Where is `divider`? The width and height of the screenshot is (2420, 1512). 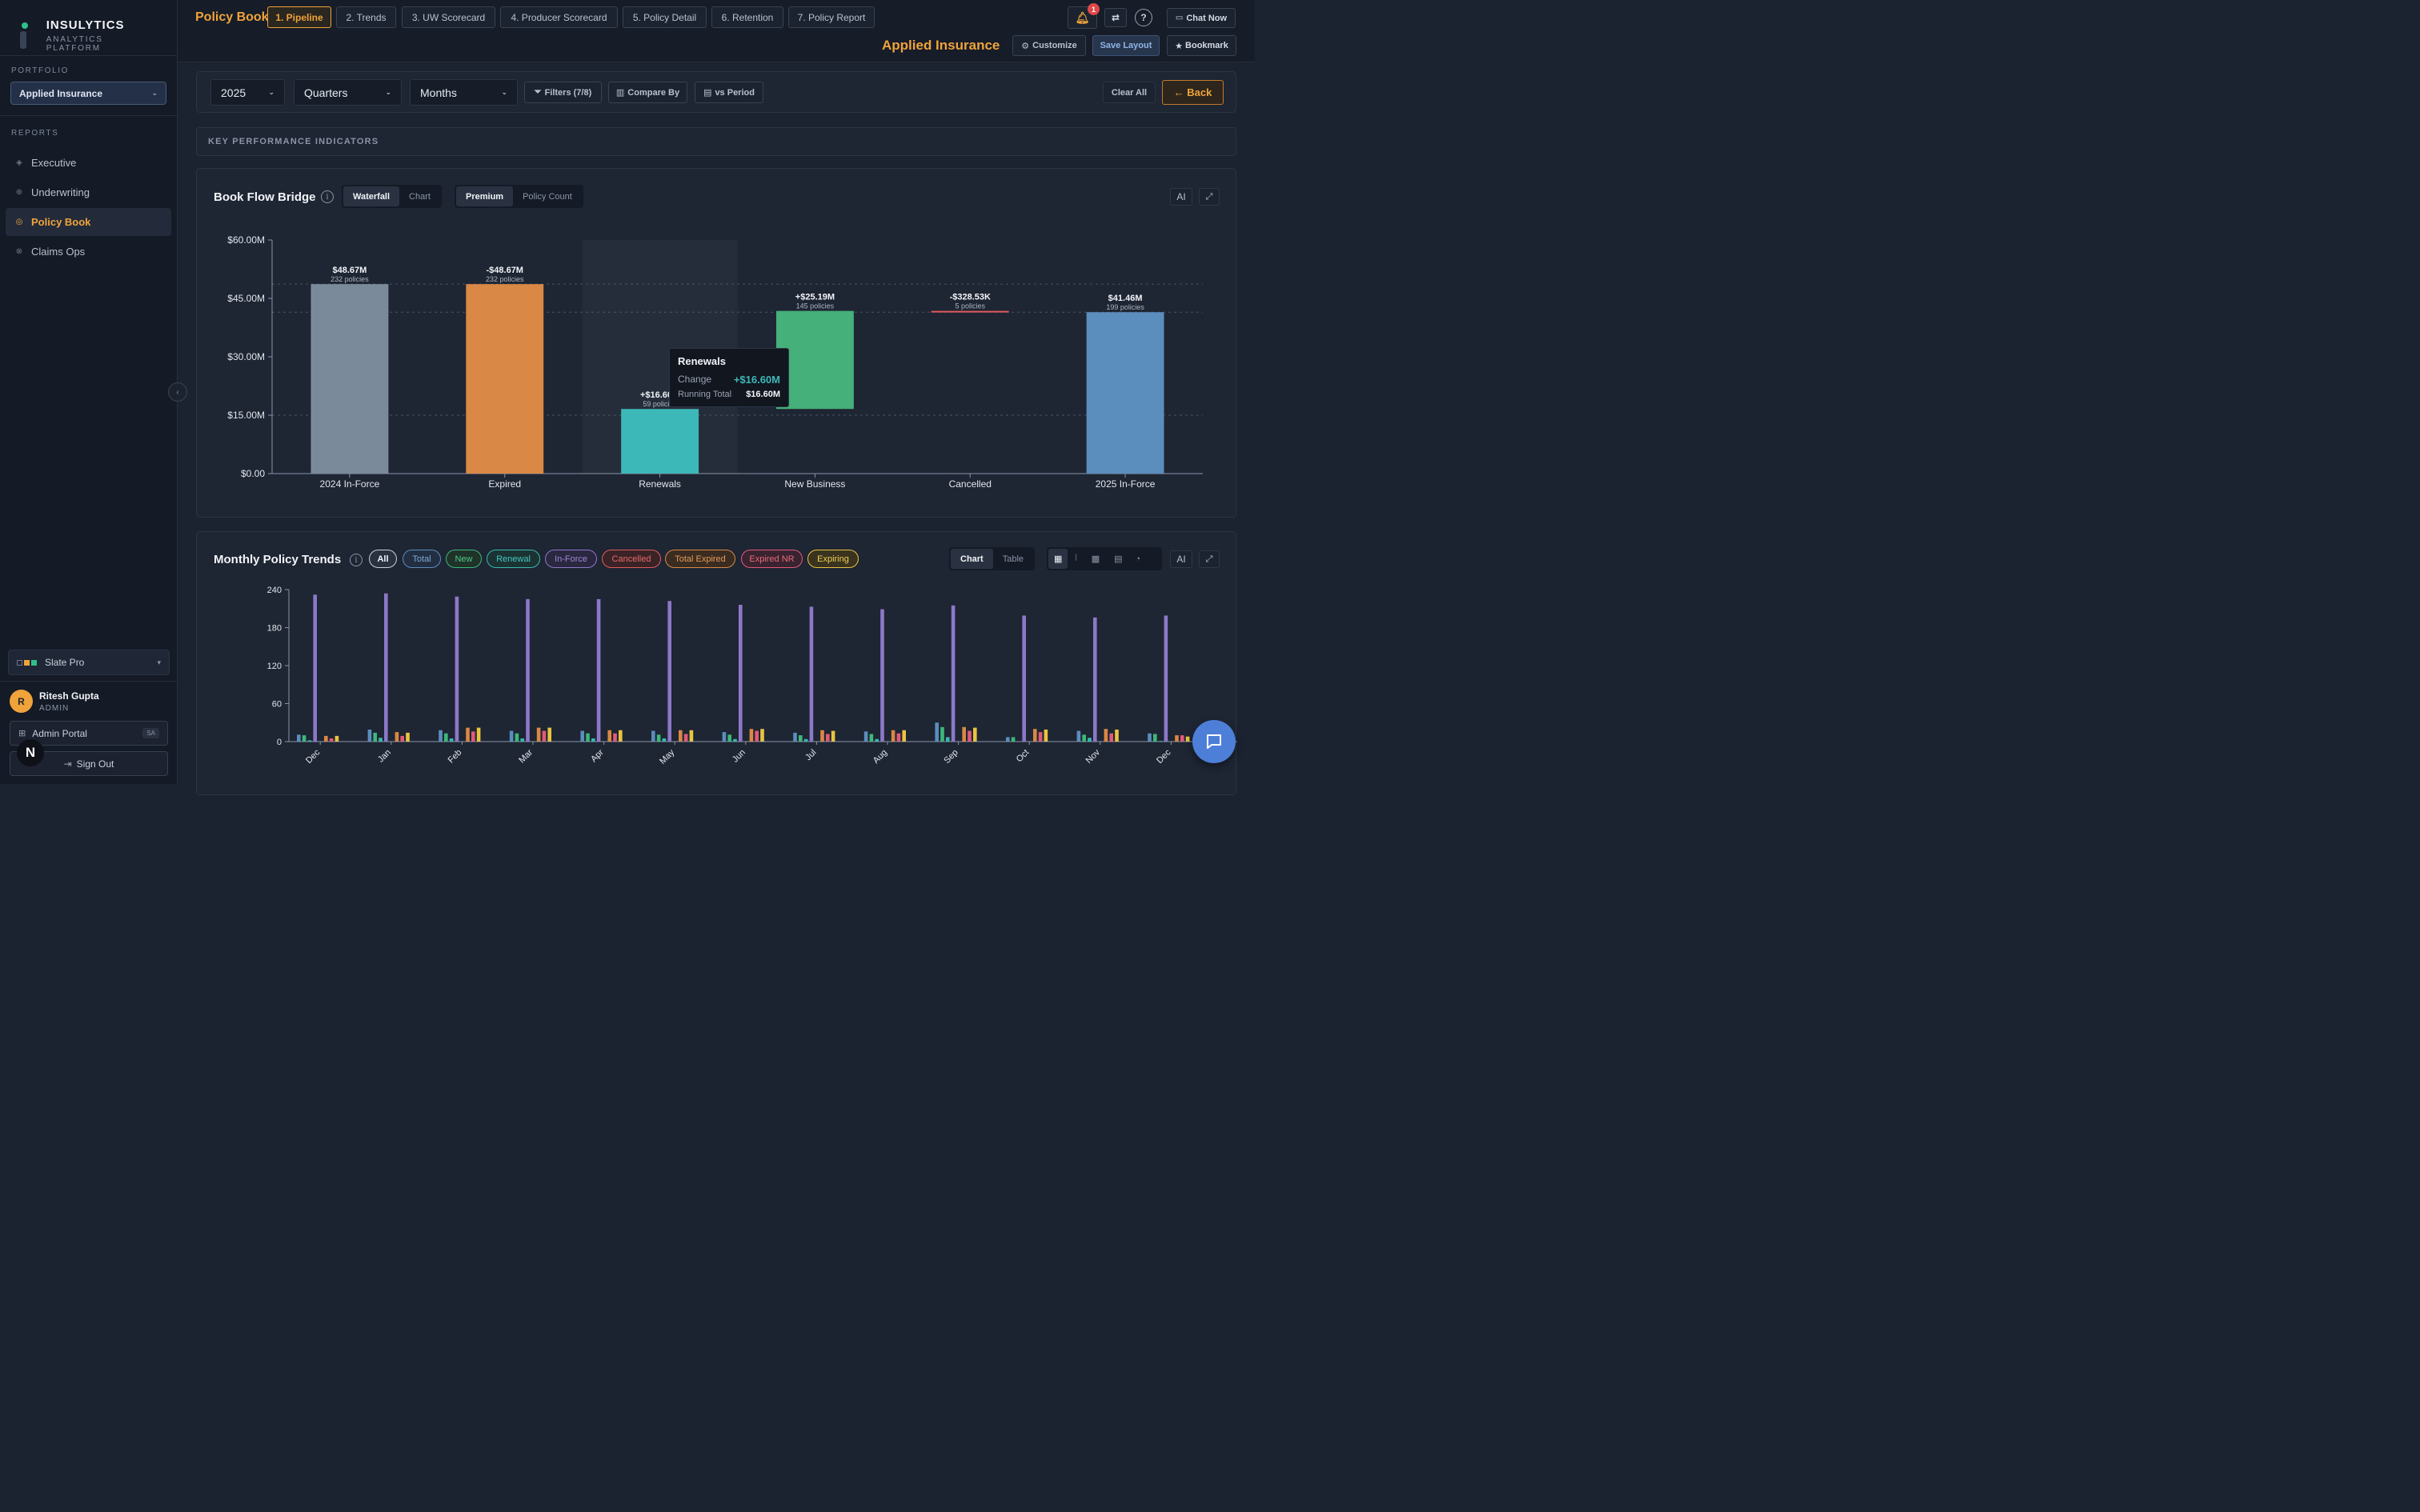 divider is located at coordinates (88, 115).